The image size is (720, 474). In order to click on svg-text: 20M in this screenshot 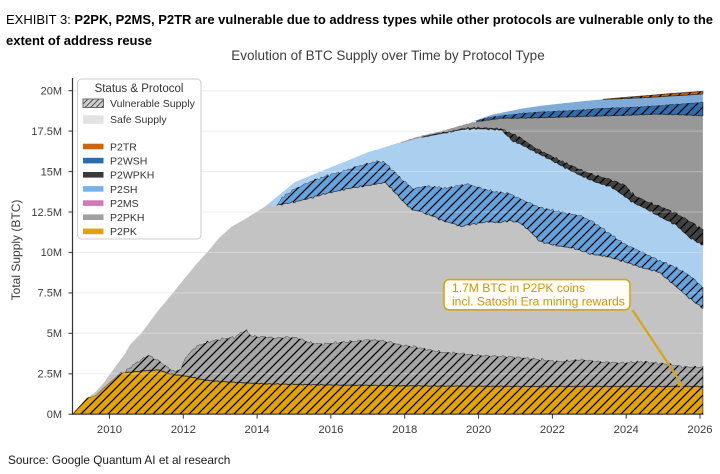, I will do `click(51, 92)`.